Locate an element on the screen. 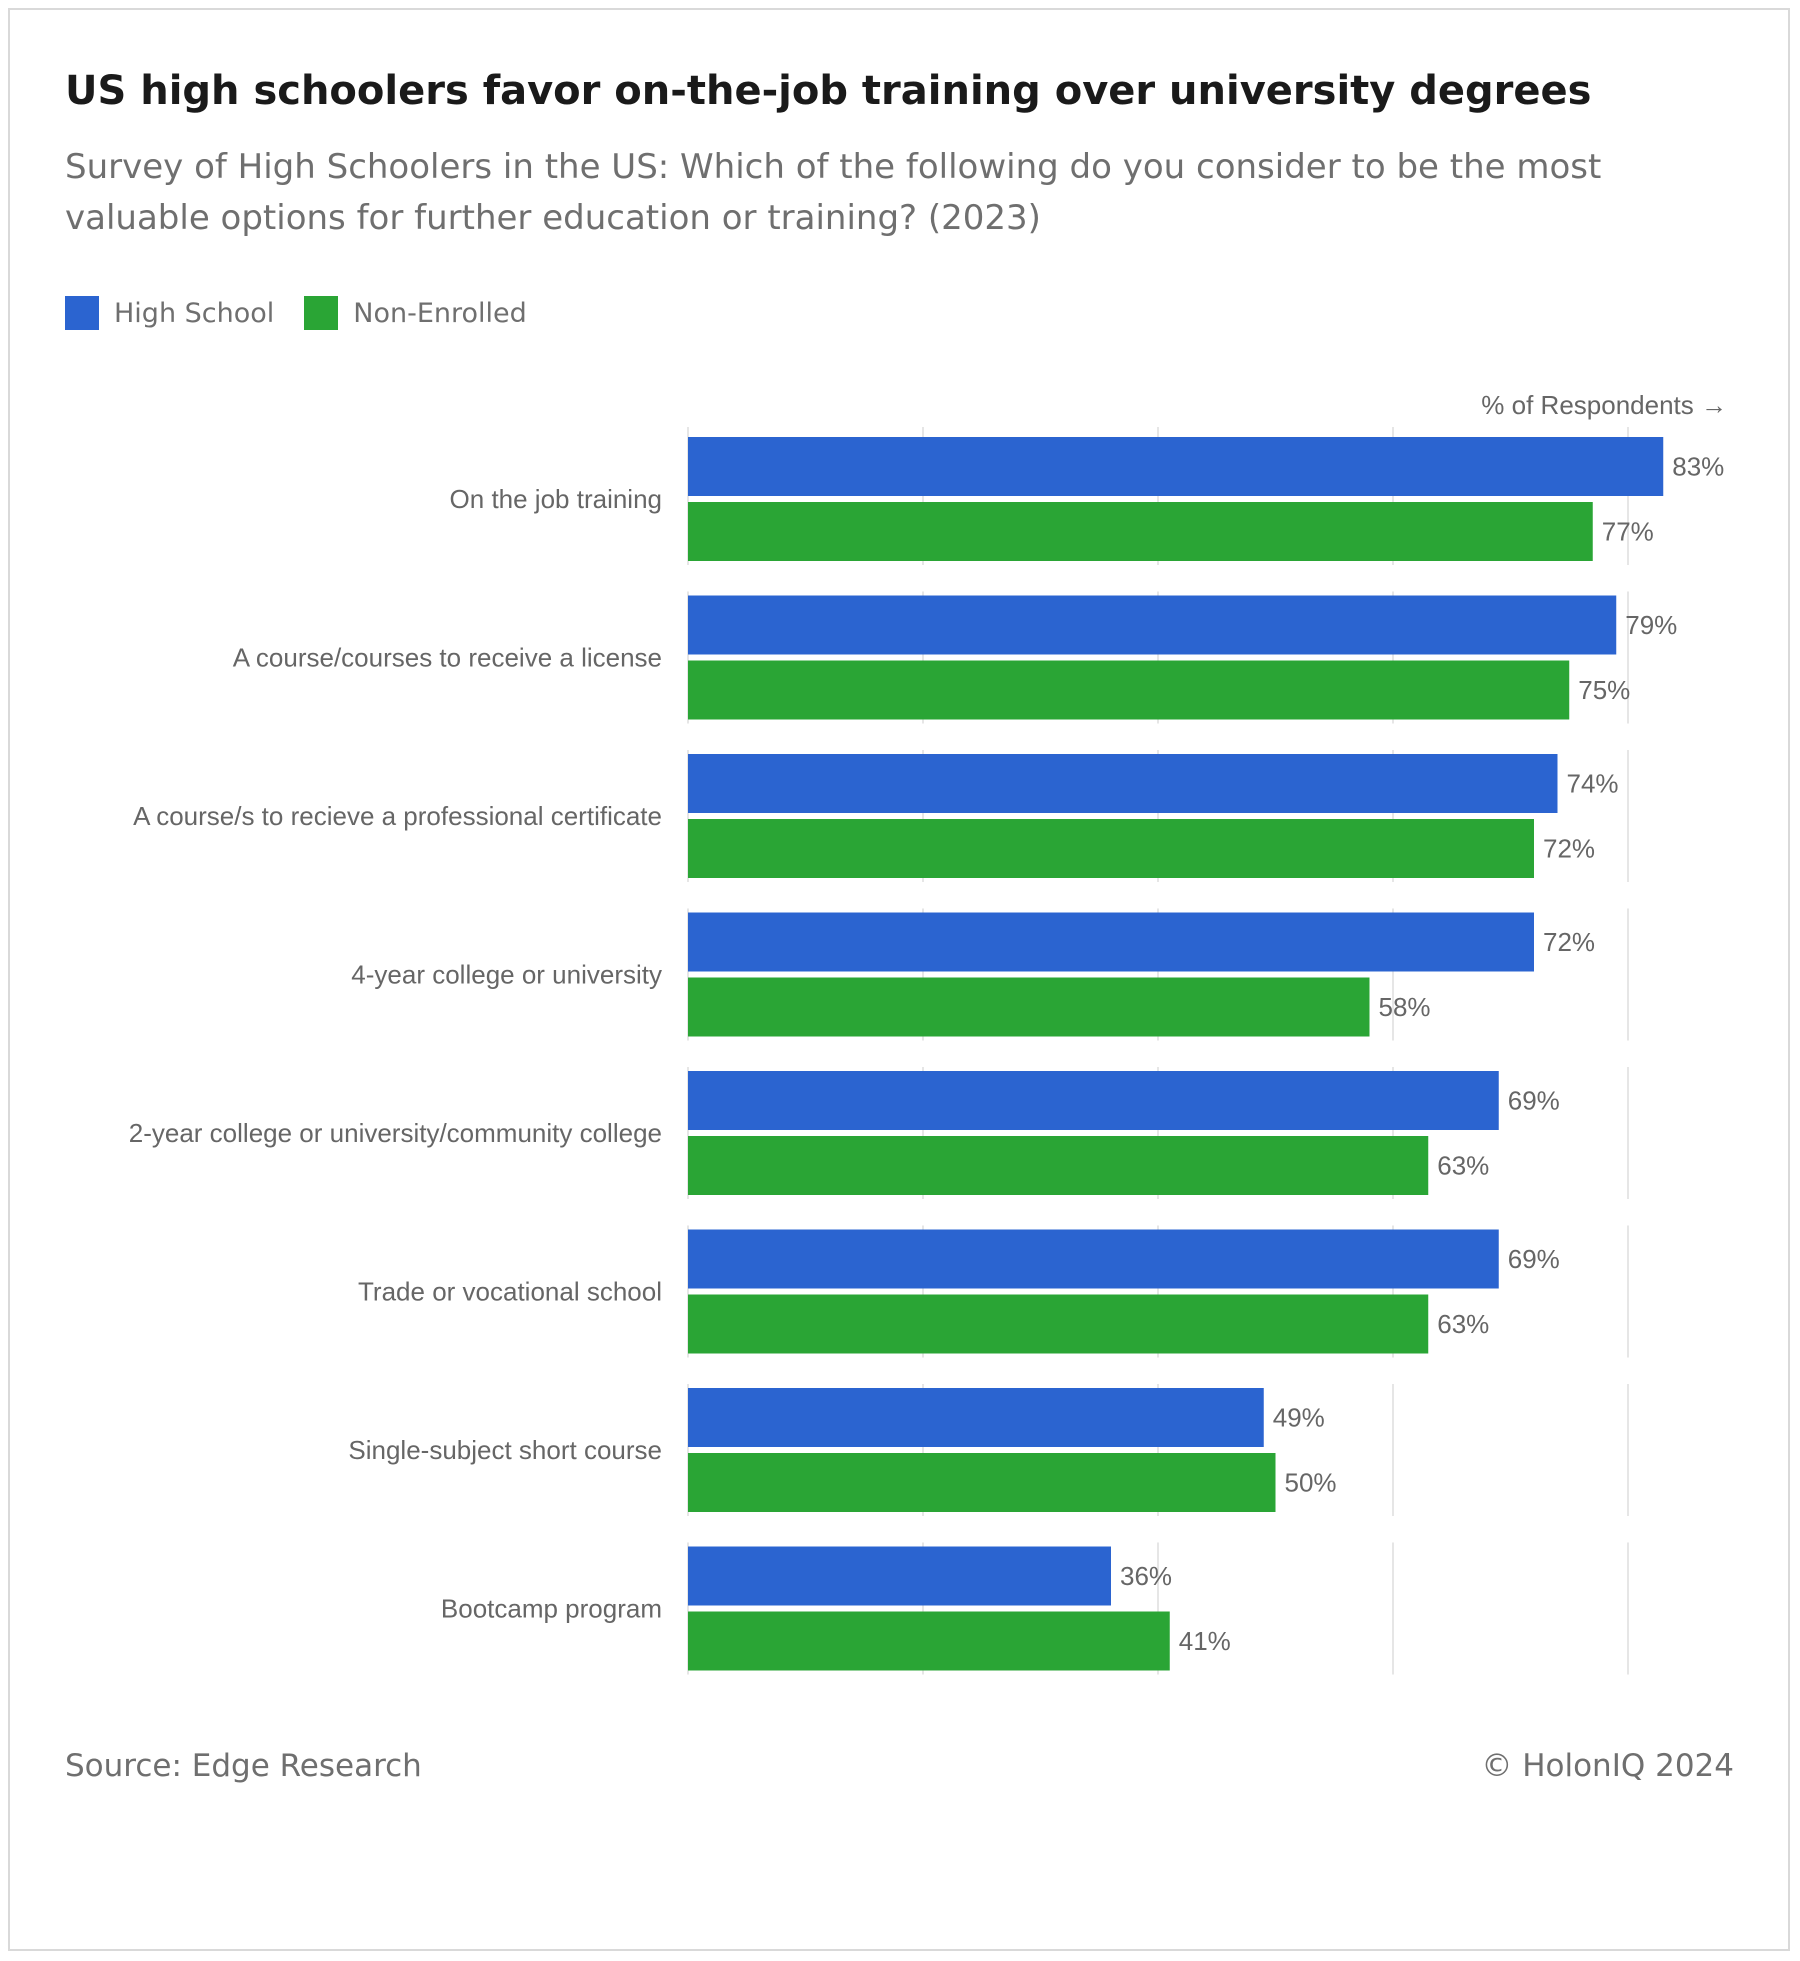  category-group: 4-year college or university 72% 58% is located at coordinates (1068, 989).